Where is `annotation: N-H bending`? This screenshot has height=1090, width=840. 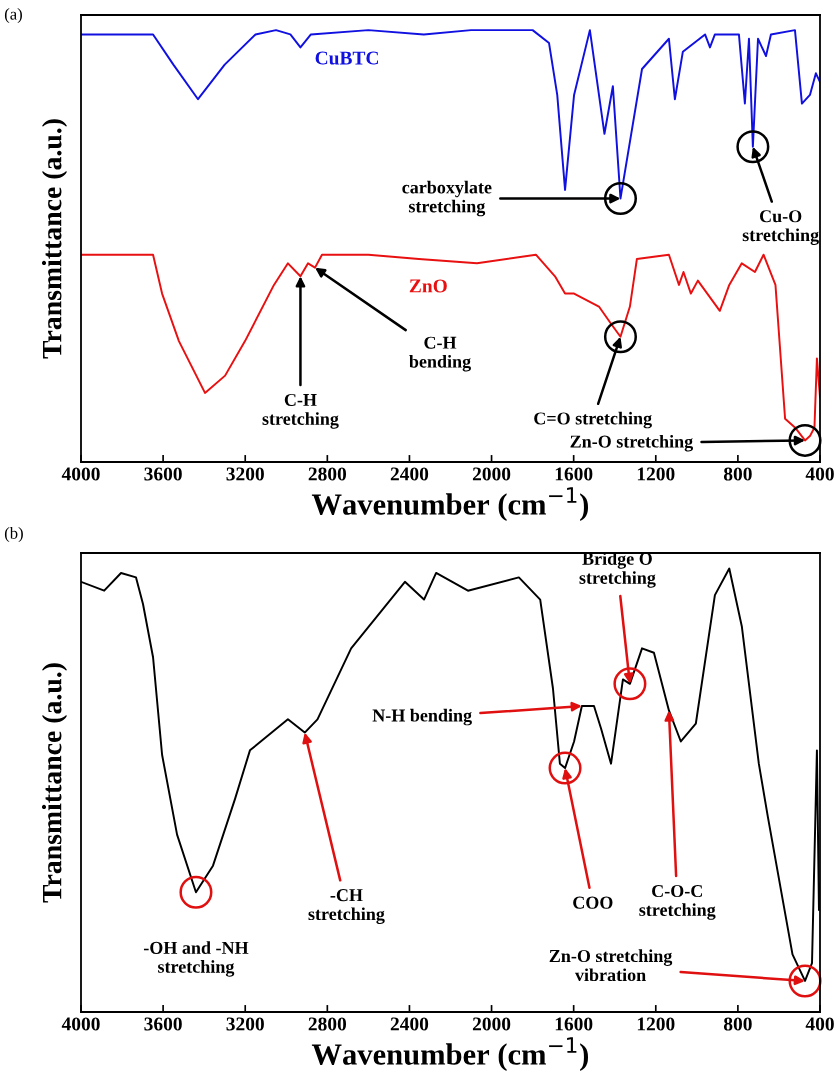 annotation: N-H bending is located at coordinates (422, 717).